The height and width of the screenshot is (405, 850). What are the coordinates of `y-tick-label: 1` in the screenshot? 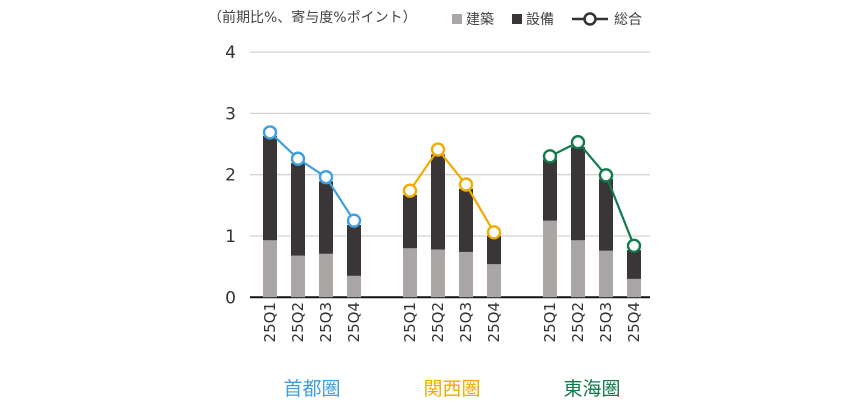 It's located at (230, 237).